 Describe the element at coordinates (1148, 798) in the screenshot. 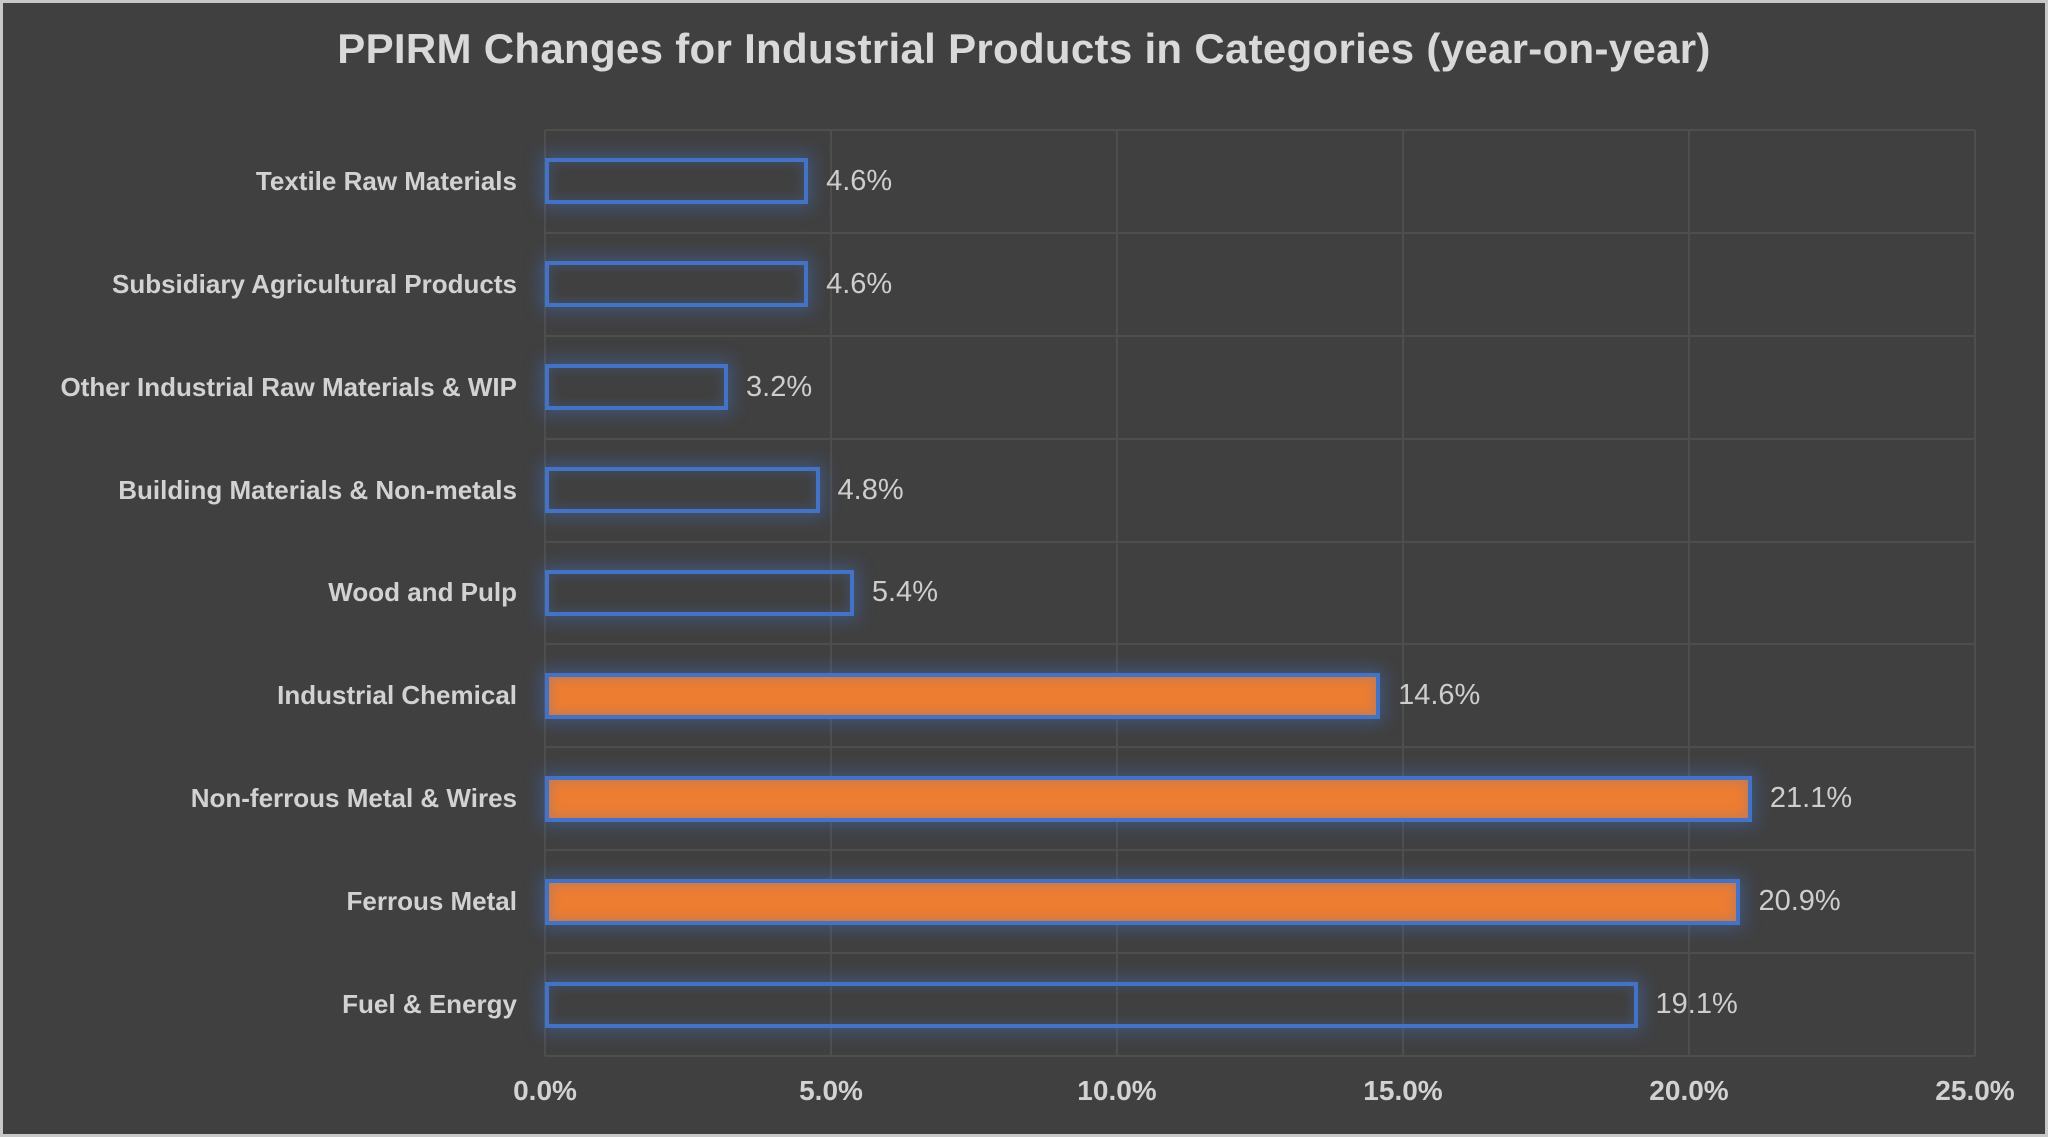

I see `bar-non-ferrous-metal-wires` at that location.